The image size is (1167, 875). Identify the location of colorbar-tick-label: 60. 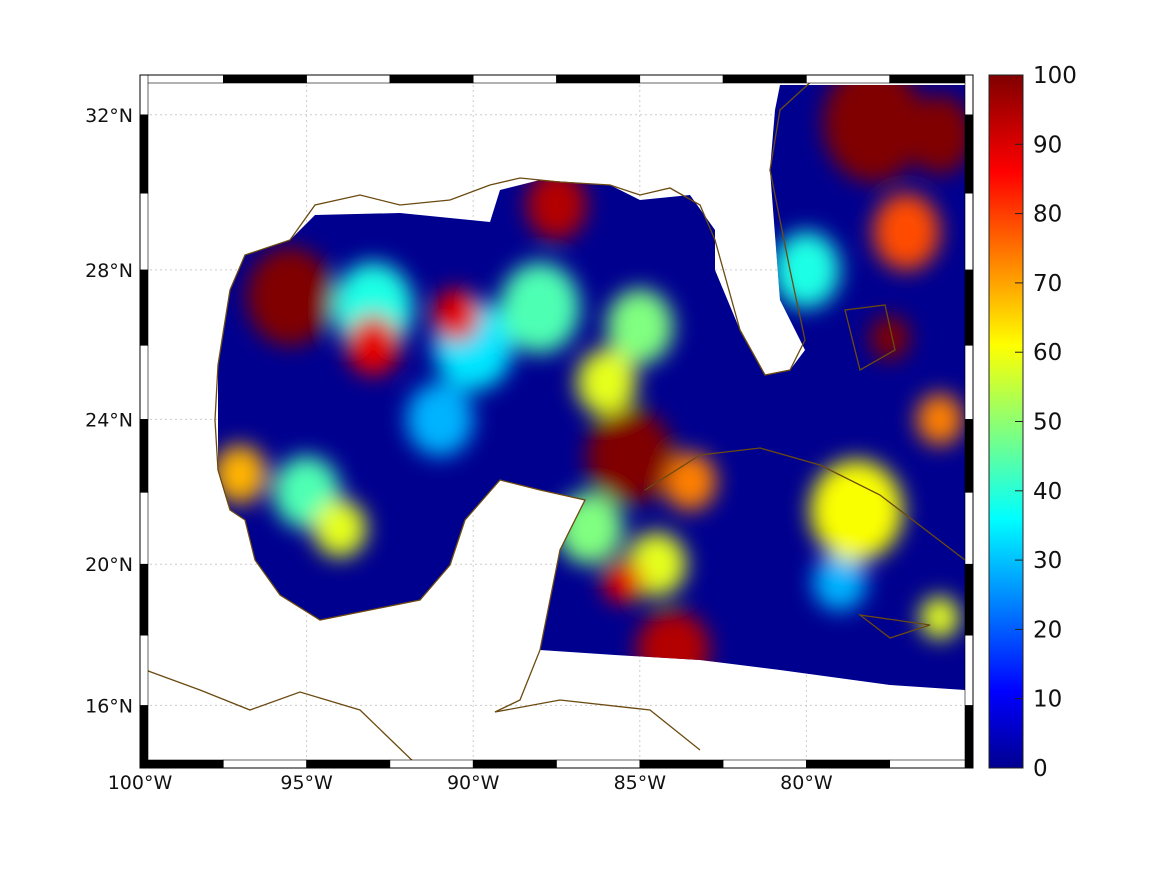
(1047, 353).